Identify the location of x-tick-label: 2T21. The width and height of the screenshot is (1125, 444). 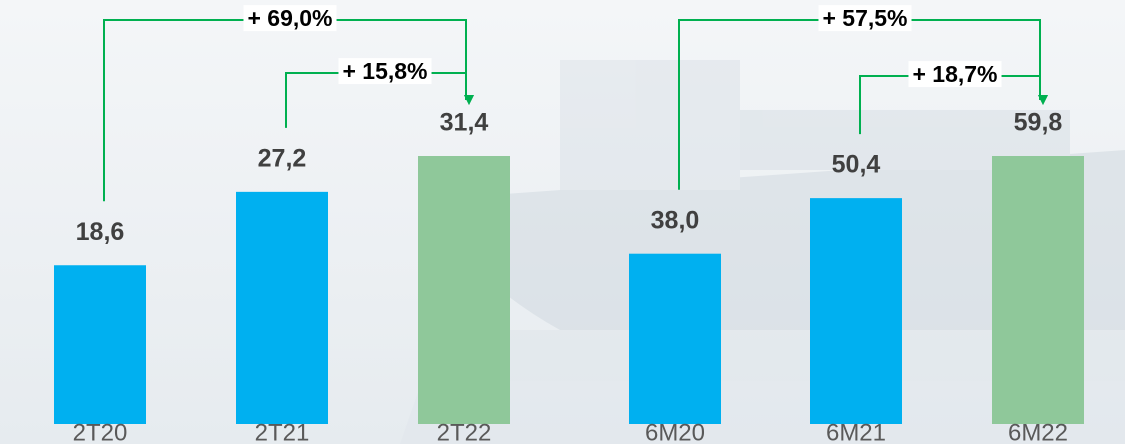
(282, 431).